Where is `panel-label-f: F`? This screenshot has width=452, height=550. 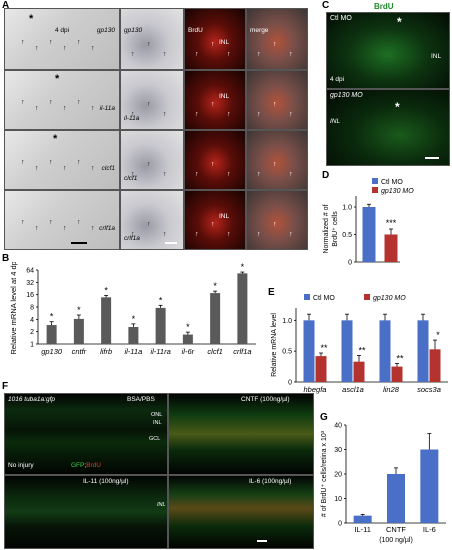 panel-label-f: F is located at coordinates (5, 386).